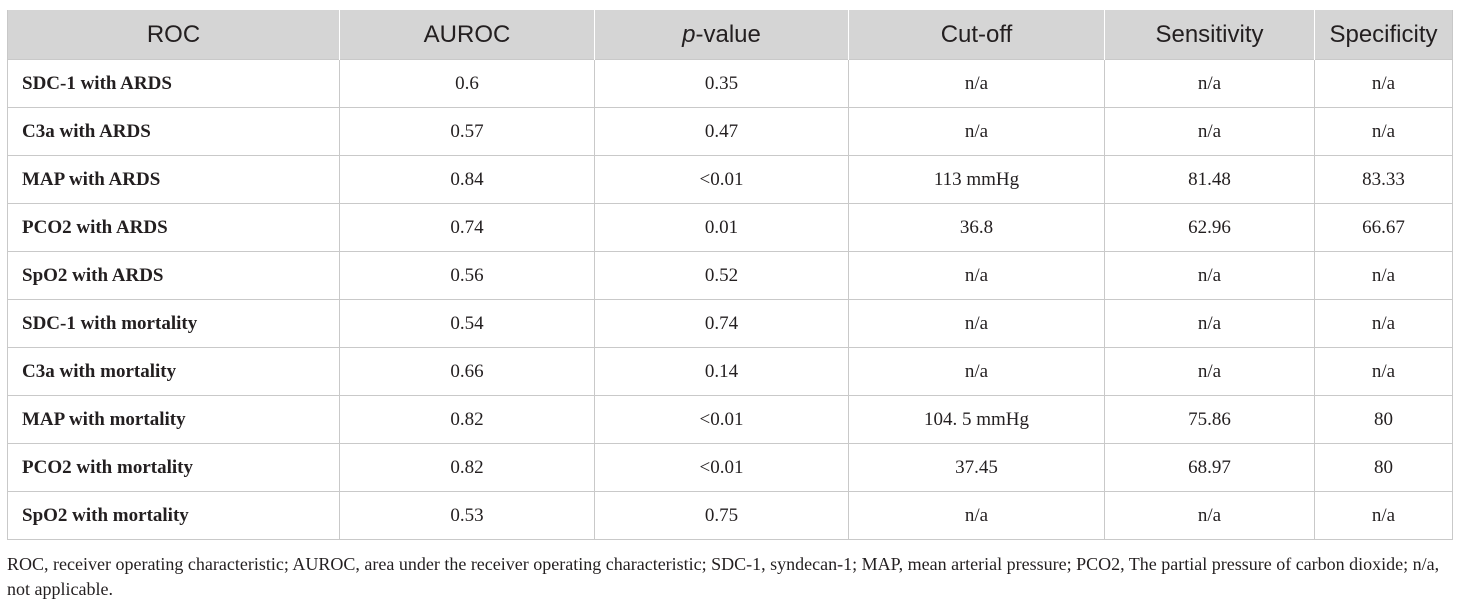 The width and height of the screenshot is (1460, 605). What do you see at coordinates (721, 227) in the screenshot?
I see `cell-pvalue: 0.01` at bounding box center [721, 227].